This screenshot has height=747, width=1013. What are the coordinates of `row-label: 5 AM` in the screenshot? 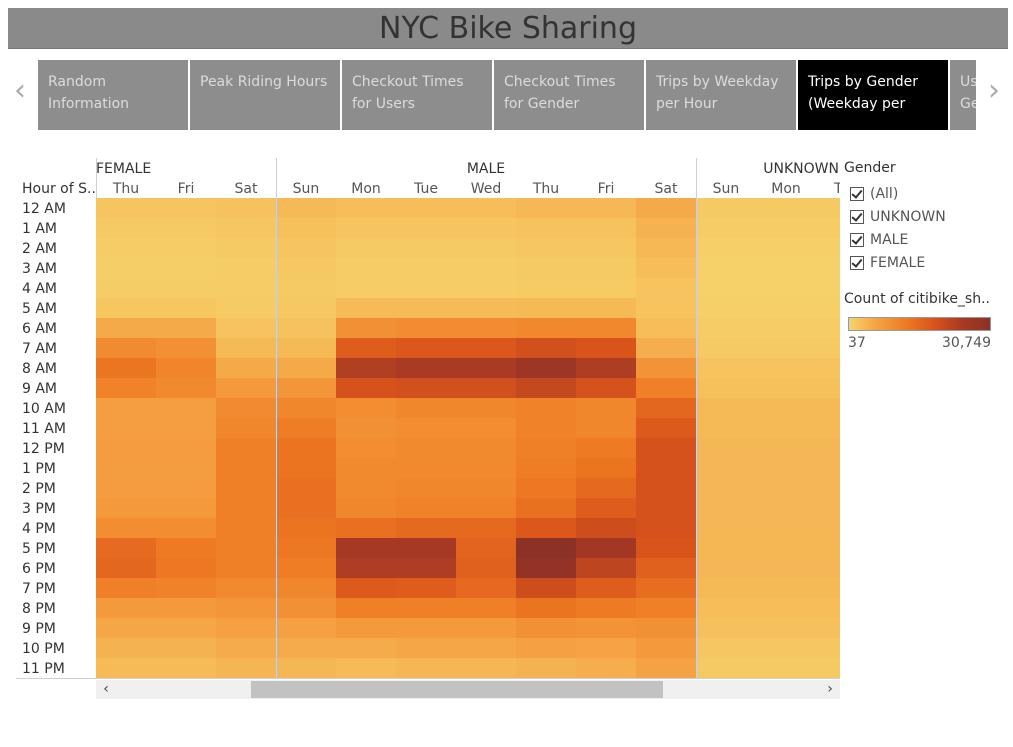 It's located at (39, 309).